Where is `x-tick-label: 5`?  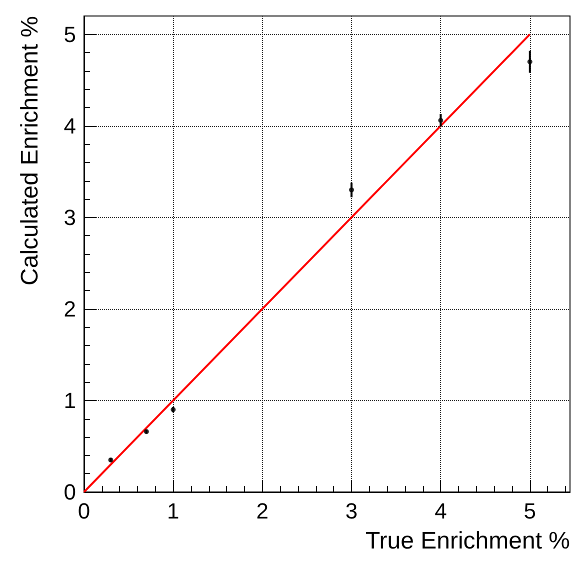 x-tick-label: 5 is located at coordinates (530, 511).